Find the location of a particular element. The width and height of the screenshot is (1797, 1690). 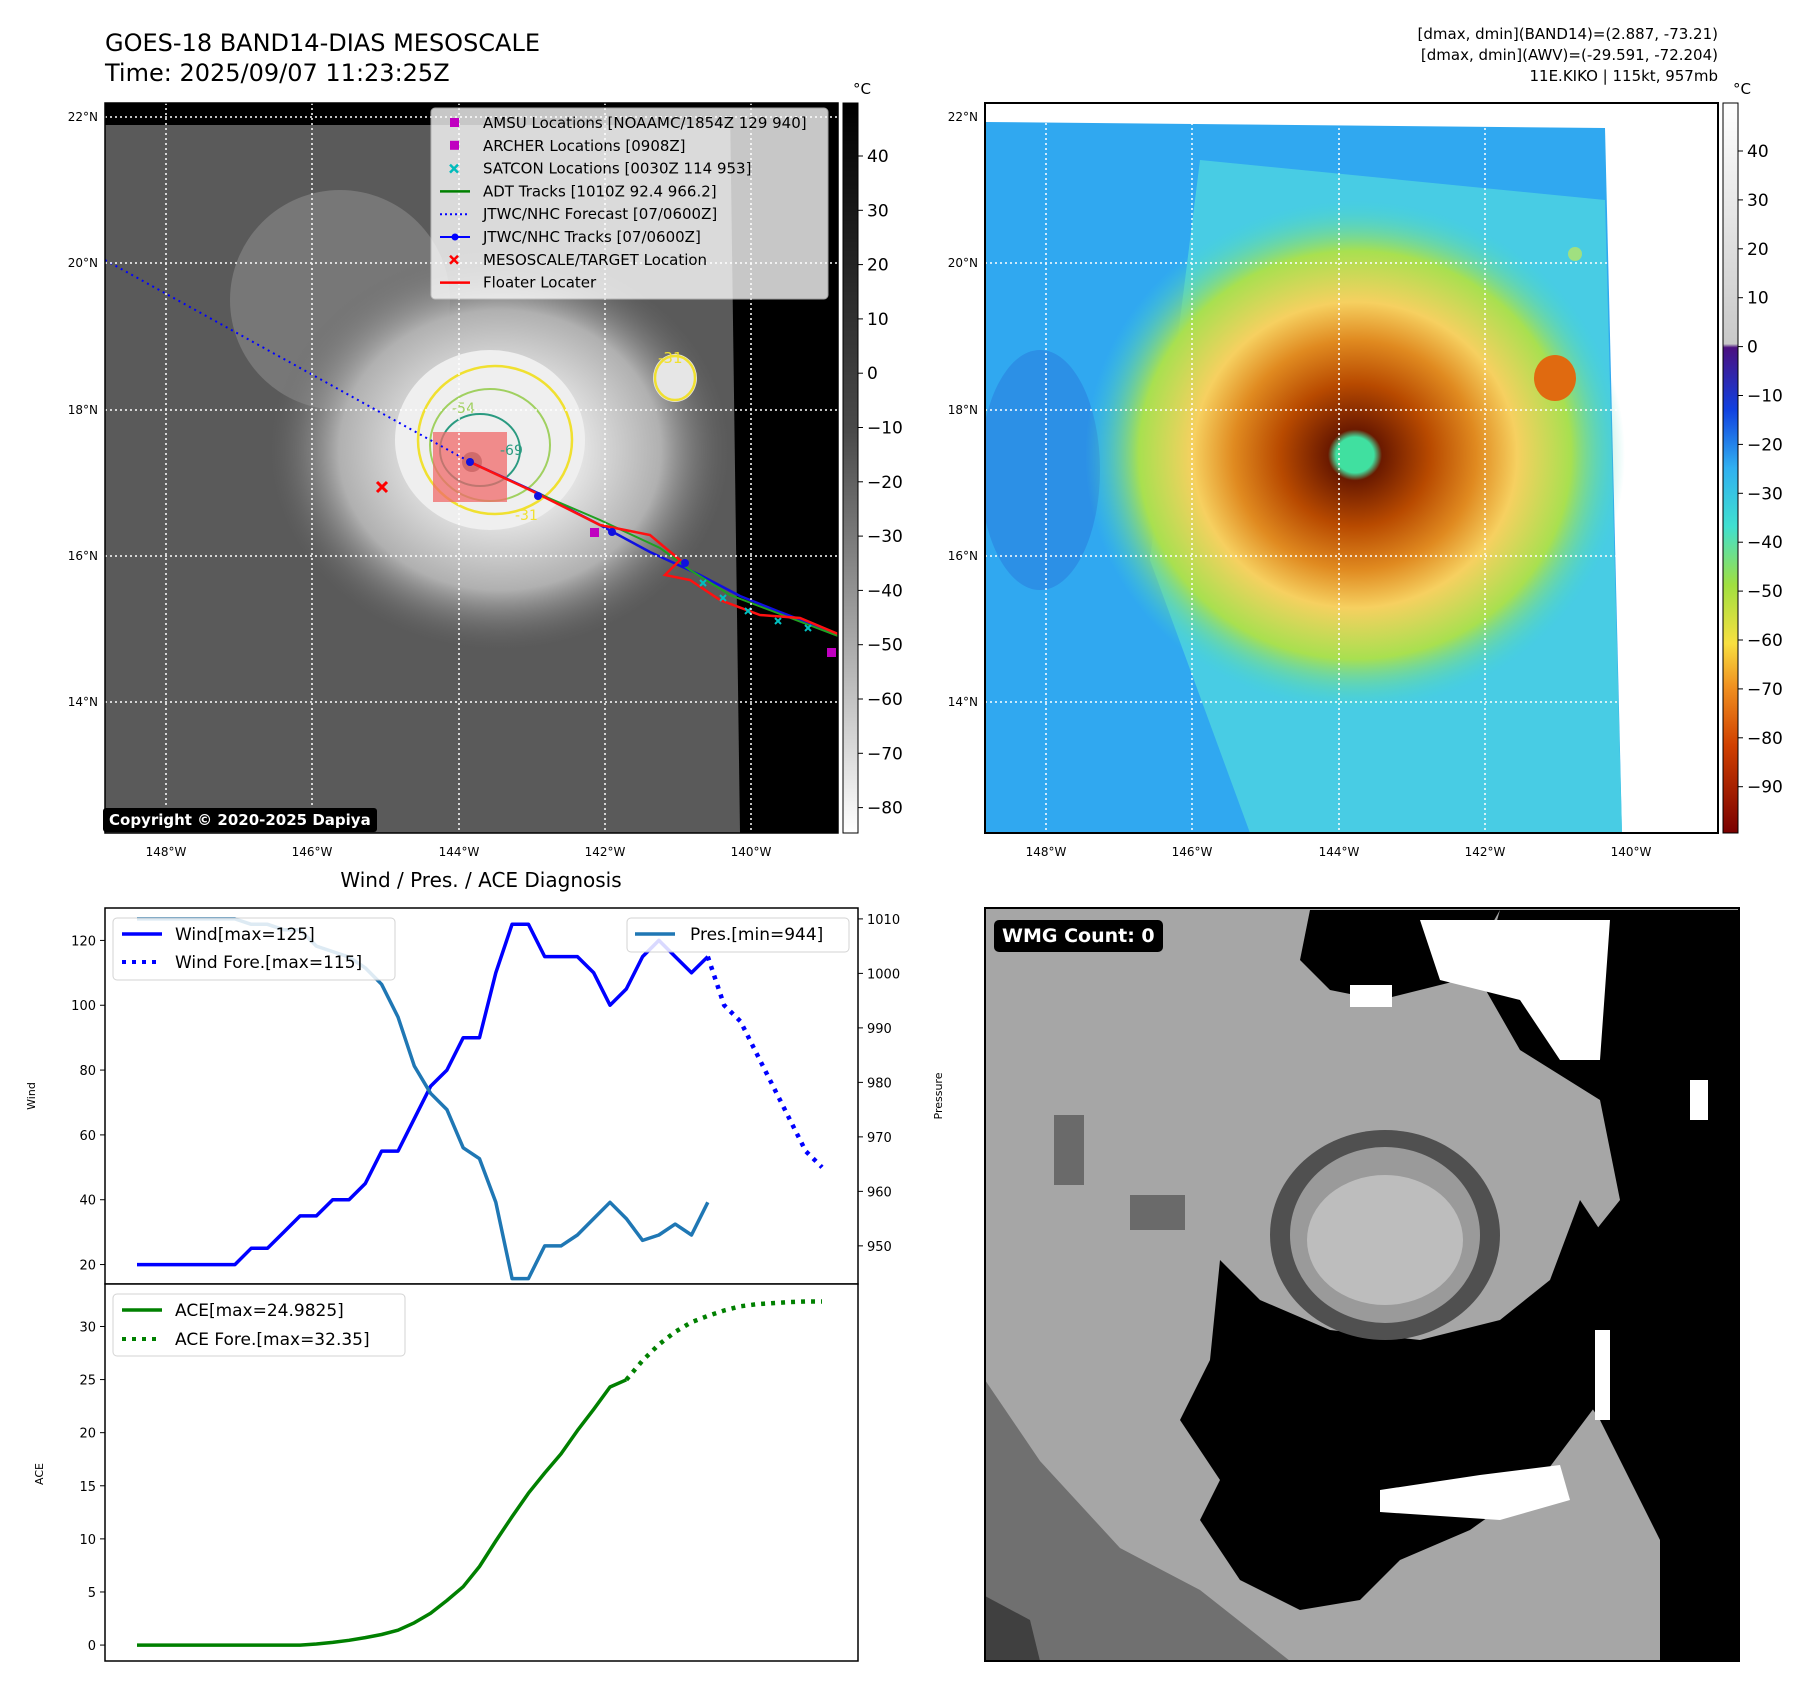

legend-entry: SATCON Locations [0030Z 114 953] is located at coordinates (600, 169).